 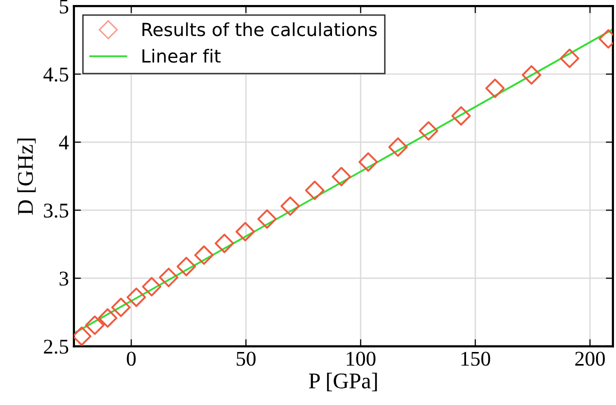 What do you see at coordinates (246, 359) in the screenshot?
I see `x-tick-label: 50` at bounding box center [246, 359].